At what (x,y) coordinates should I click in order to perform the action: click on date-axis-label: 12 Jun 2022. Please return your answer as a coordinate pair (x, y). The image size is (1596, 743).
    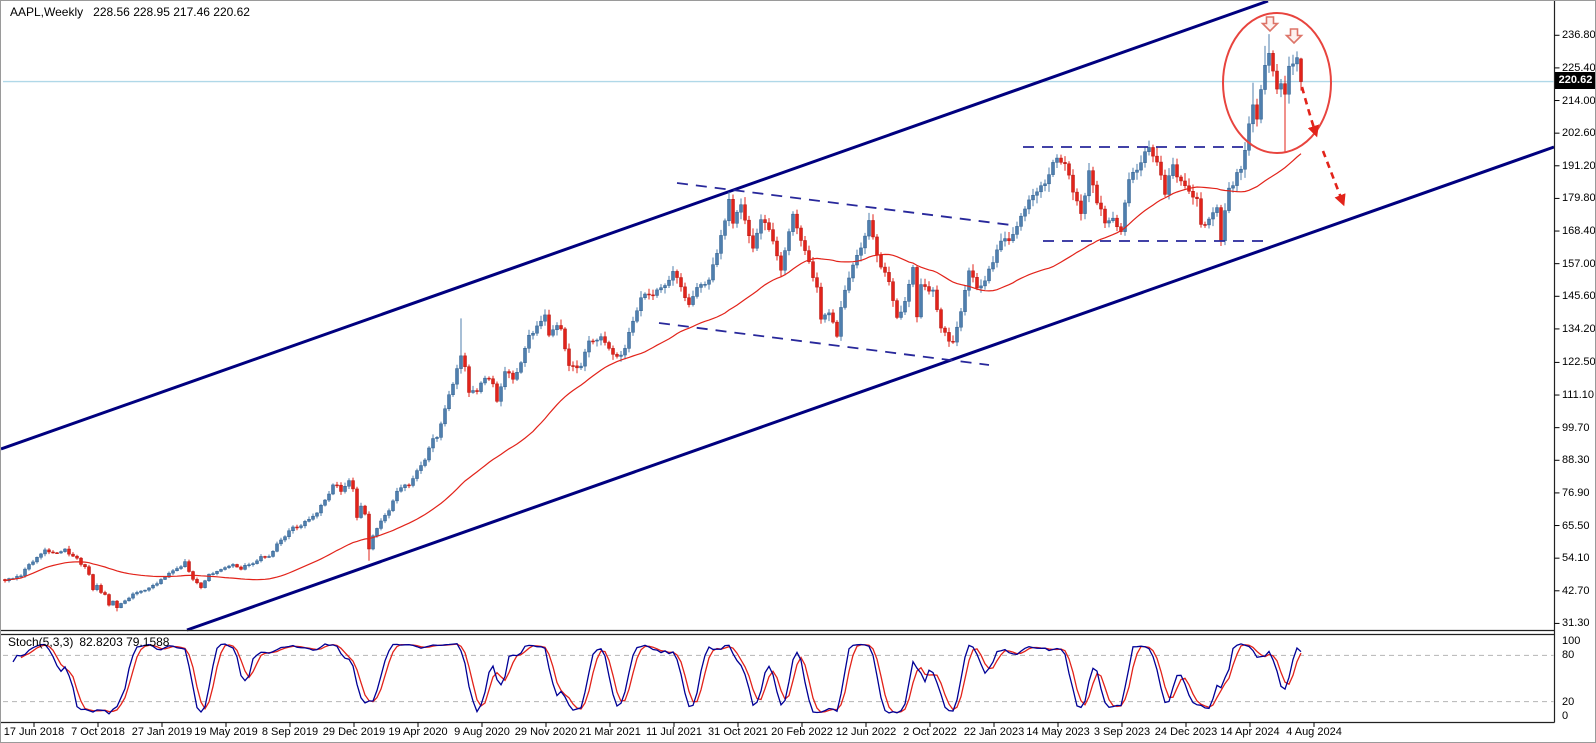
    Looking at the image, I should click on (866, 732).